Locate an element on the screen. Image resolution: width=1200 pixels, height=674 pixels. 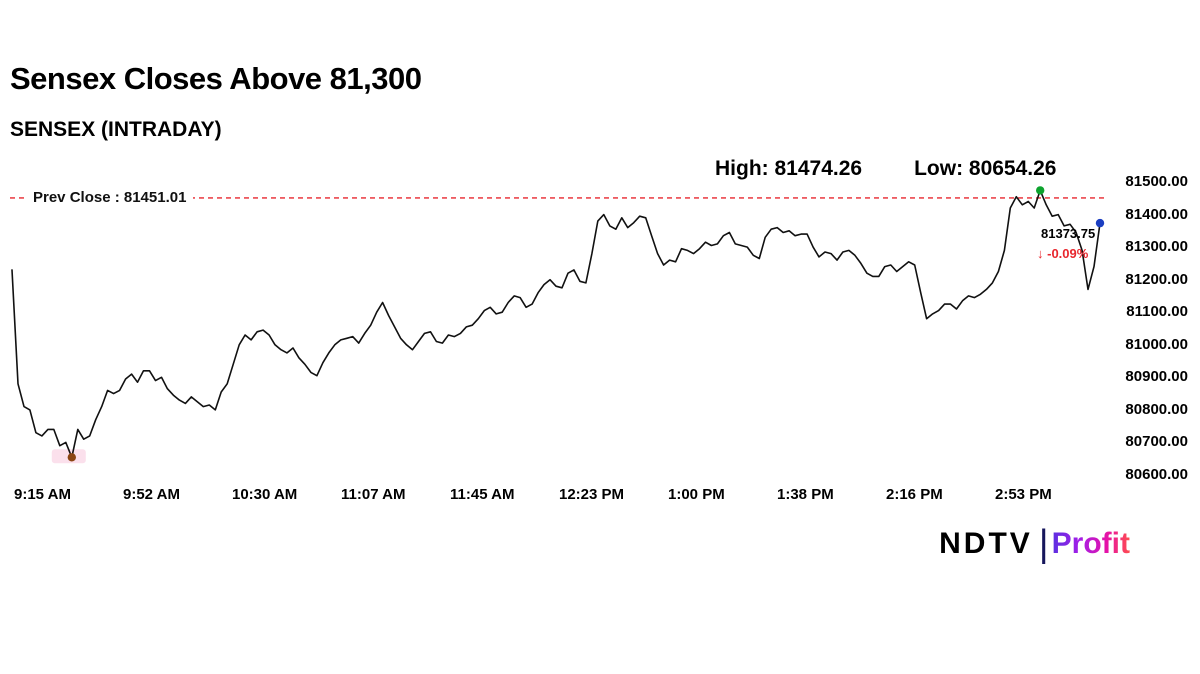
ndtv-profit-logo: NDTV | Profit is located at coordinates (1034, 544).